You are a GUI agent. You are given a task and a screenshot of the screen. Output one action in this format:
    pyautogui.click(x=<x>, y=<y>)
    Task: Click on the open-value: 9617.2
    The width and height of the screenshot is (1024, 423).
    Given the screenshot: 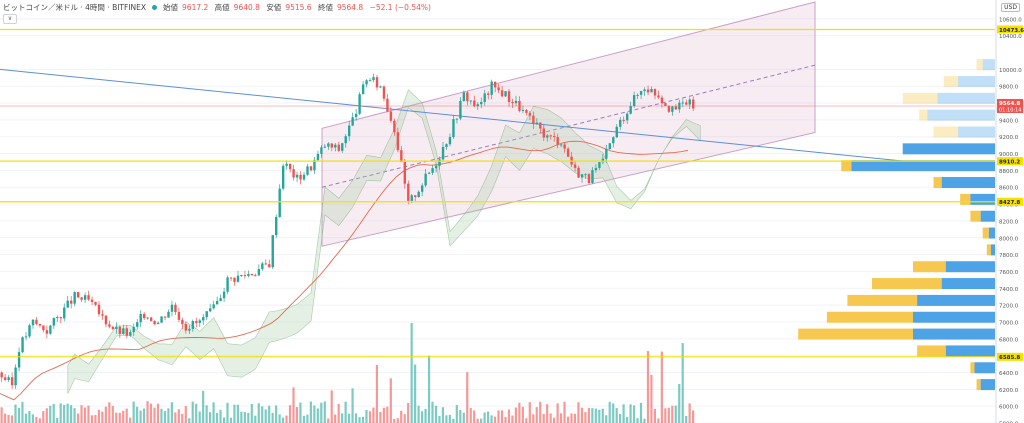 What is the action you would take?
    pyautogui.click(x=195, y=7)
    